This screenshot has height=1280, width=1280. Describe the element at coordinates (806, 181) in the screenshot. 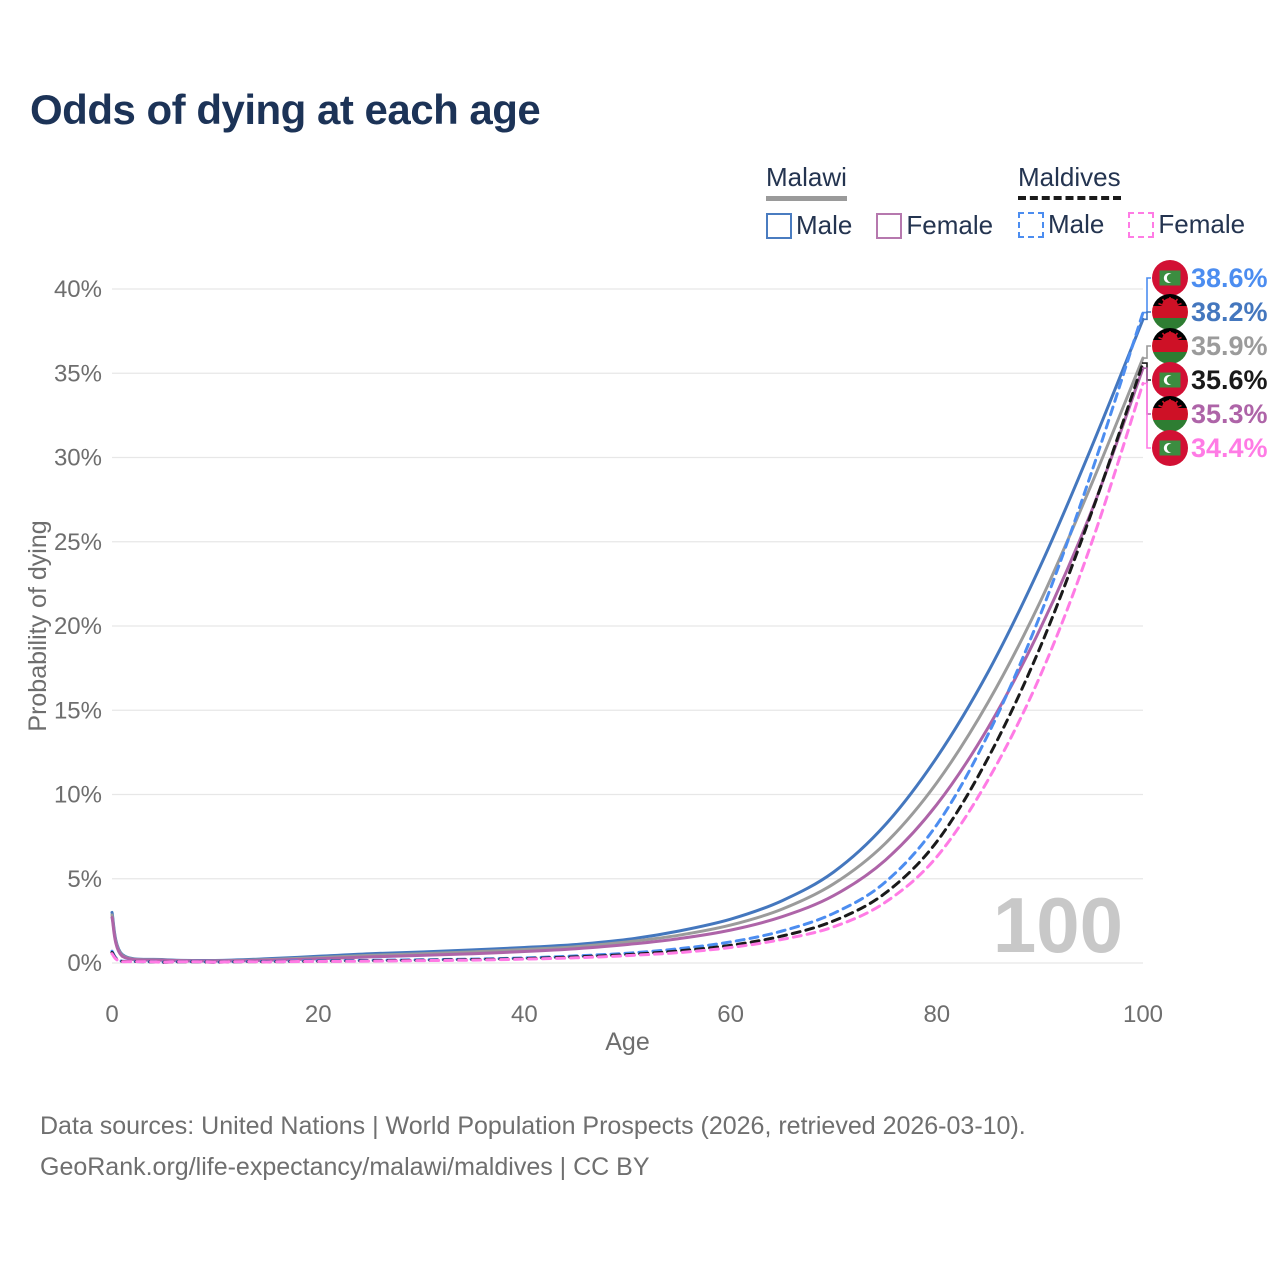

I see `legend-country-malawi: Malawi` at that location.